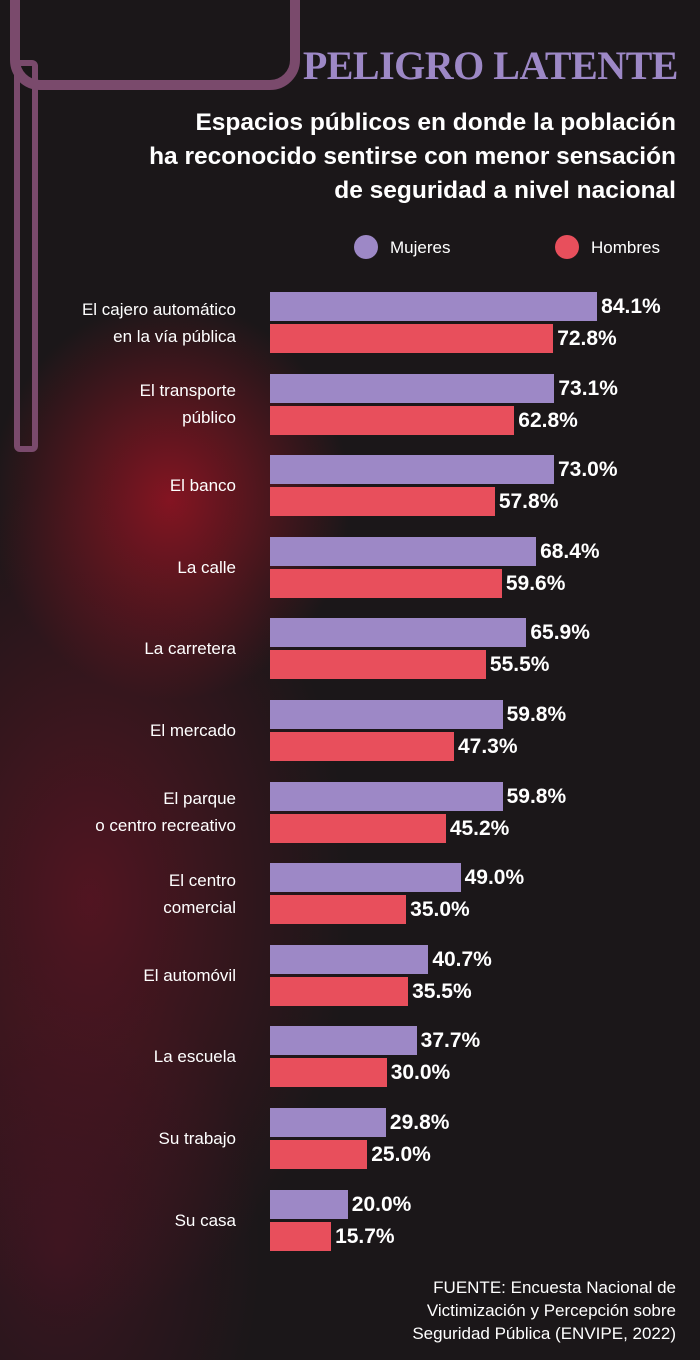  Describe the element at coordinates (206, 567) in the screenshot. I see `category-label: La calle` at that location.